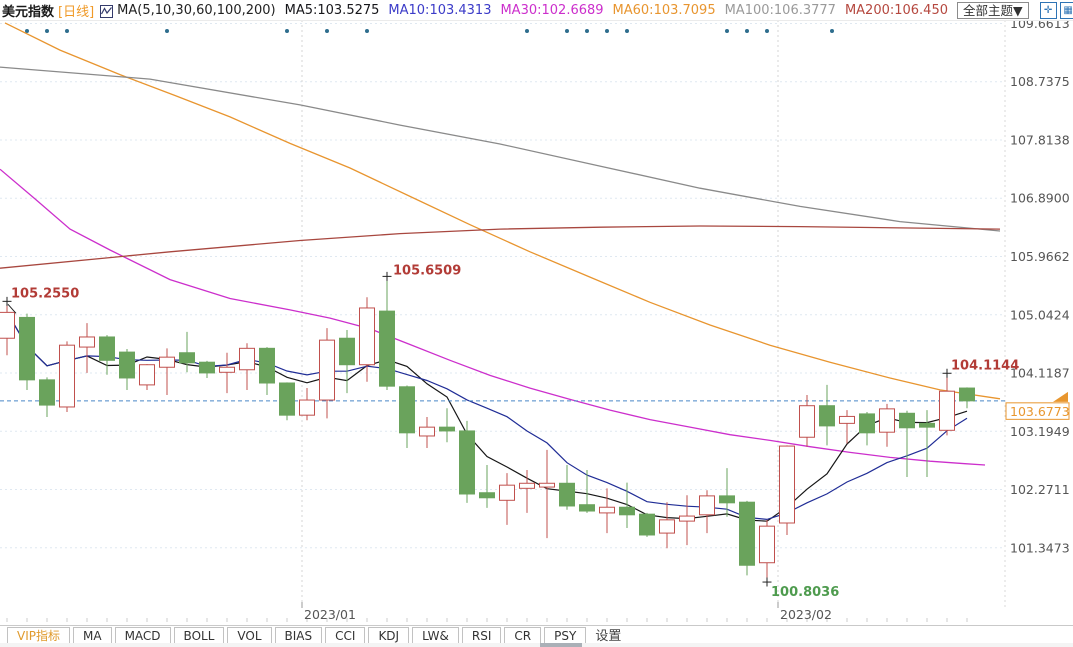  What do you see at coordinates (985, 365) in the screenshot?
I see `price-annotation: 104.1144` at bounding box center [985, 365].